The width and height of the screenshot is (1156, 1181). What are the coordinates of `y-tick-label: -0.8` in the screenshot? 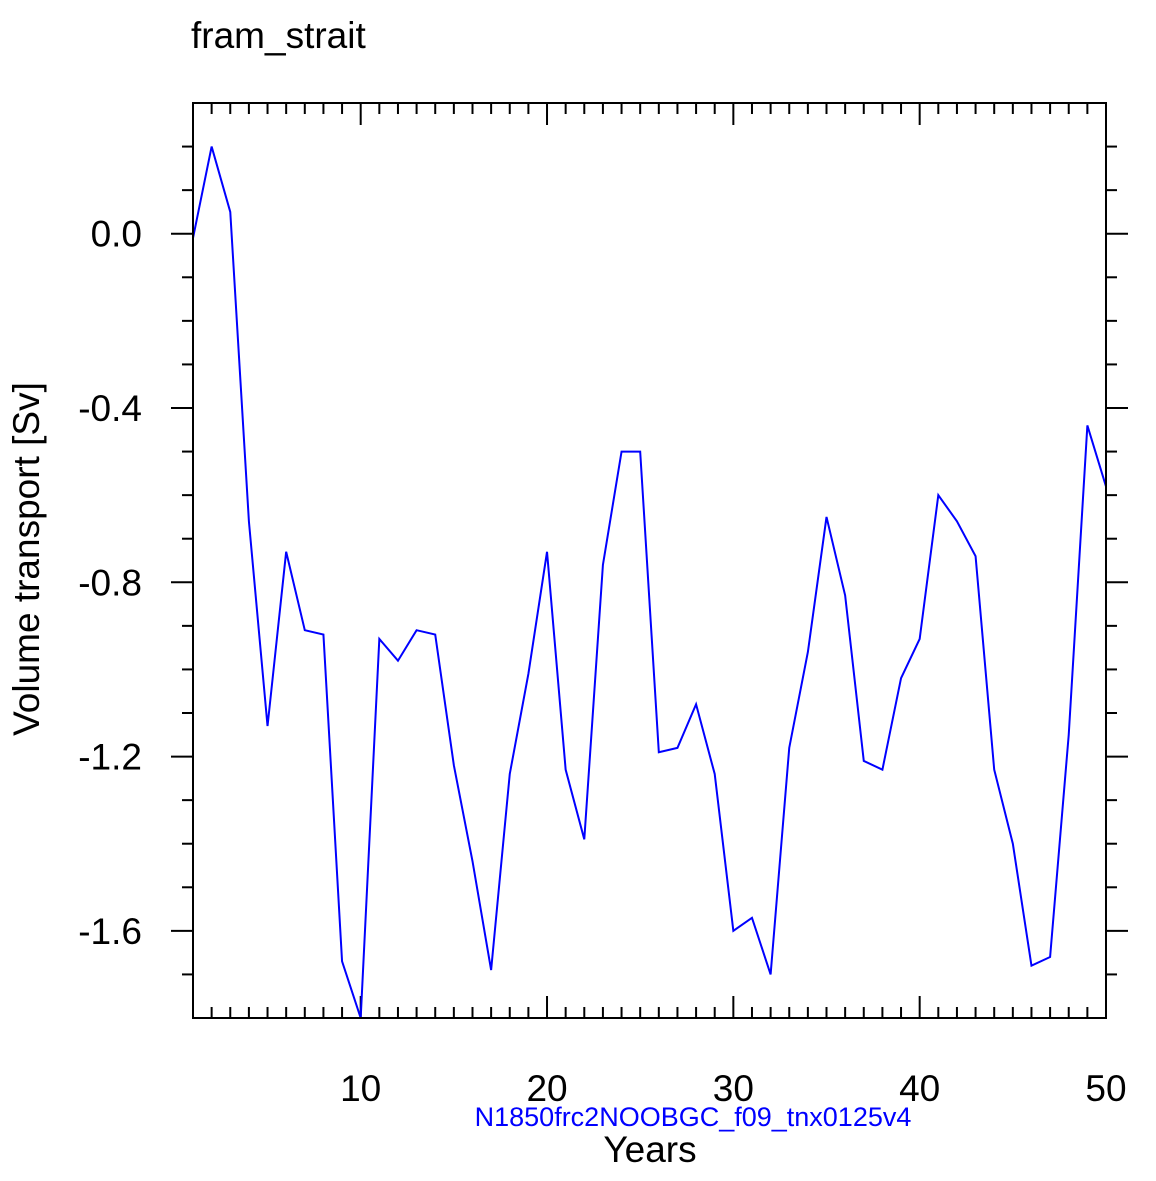 It's located at (110, 582).